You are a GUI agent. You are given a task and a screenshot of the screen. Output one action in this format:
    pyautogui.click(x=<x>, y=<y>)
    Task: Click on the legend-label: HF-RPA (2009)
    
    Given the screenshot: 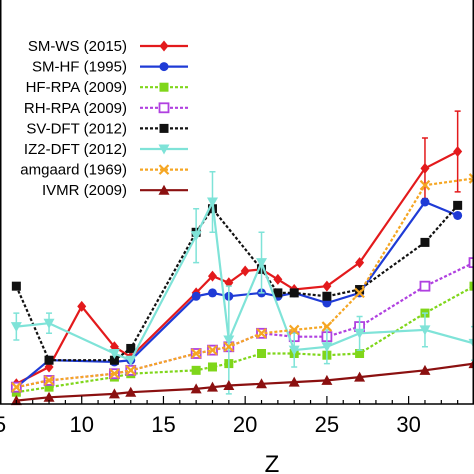 What is the action you would take?
    pyautogui.click(x=76, y=87)
    